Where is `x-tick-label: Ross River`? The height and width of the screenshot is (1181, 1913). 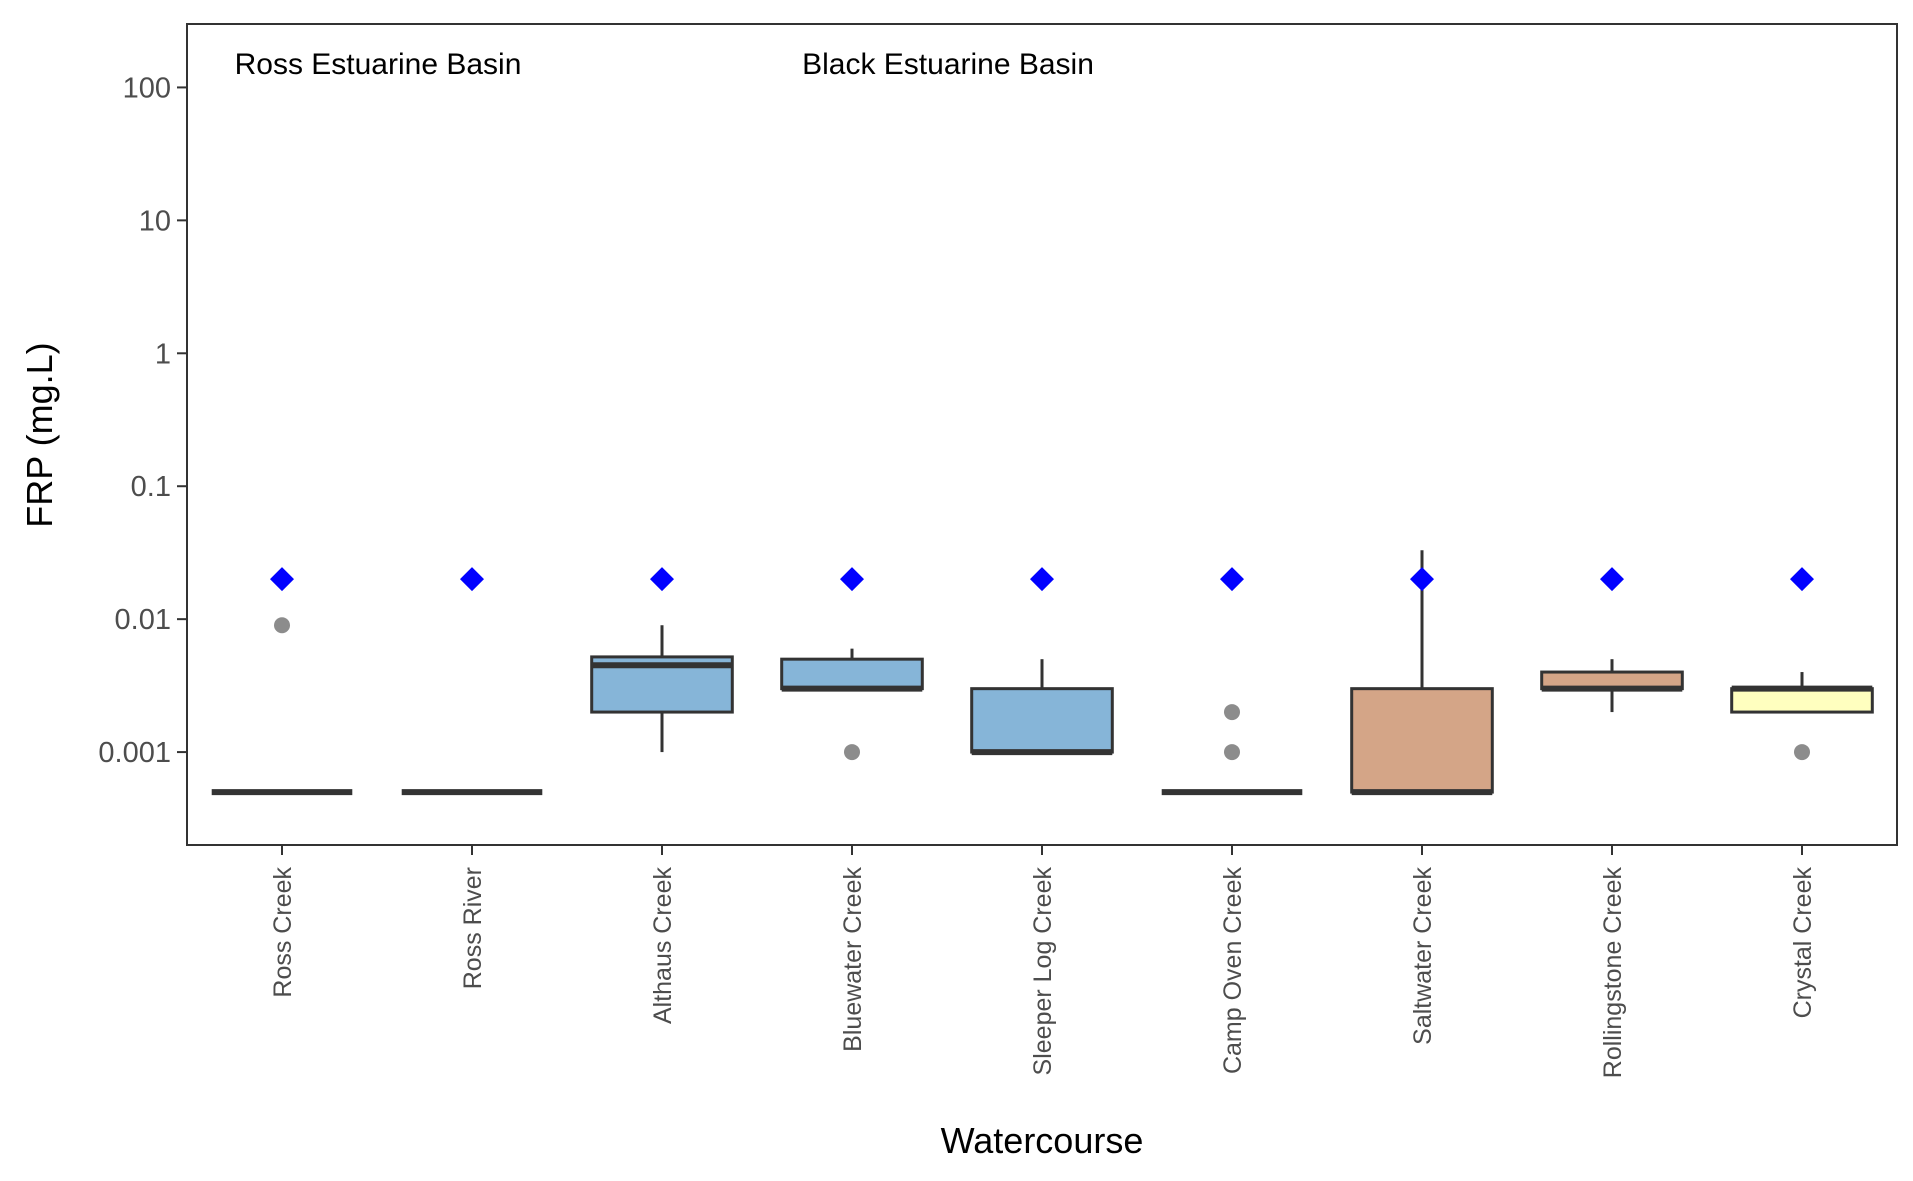 x-tick-label: Ross River is located at coordinates (473, 928).